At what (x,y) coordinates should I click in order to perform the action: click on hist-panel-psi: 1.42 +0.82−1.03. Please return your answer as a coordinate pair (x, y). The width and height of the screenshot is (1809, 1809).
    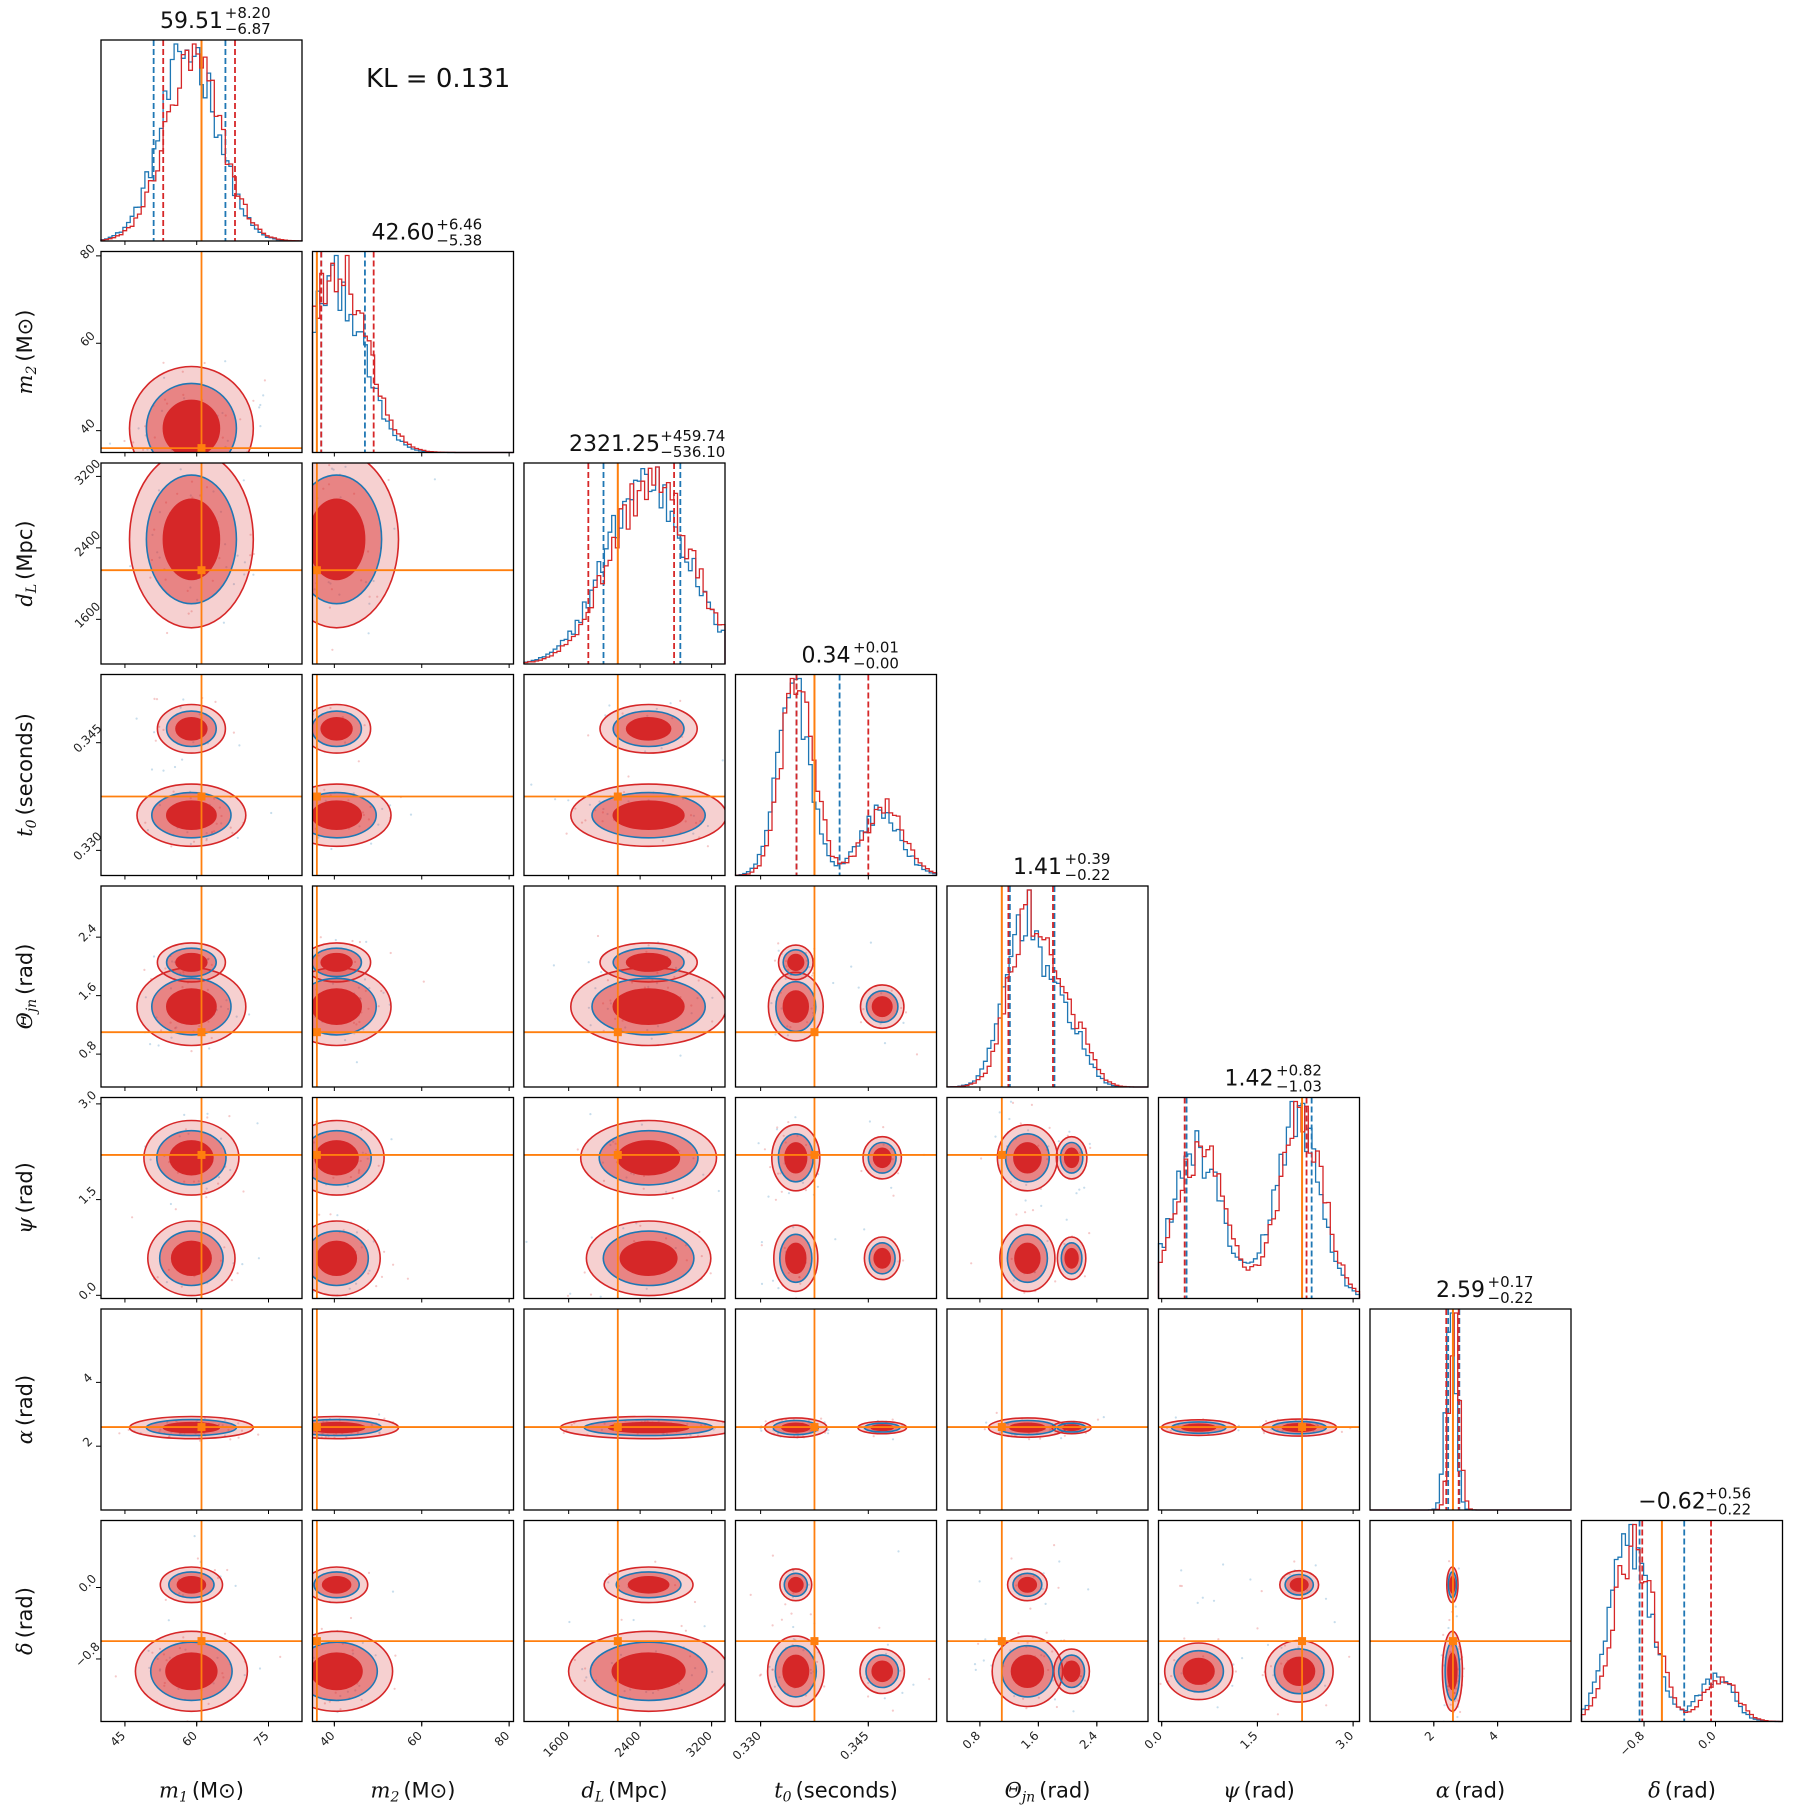
    Looking at the image, I should click on (1259, 1181).